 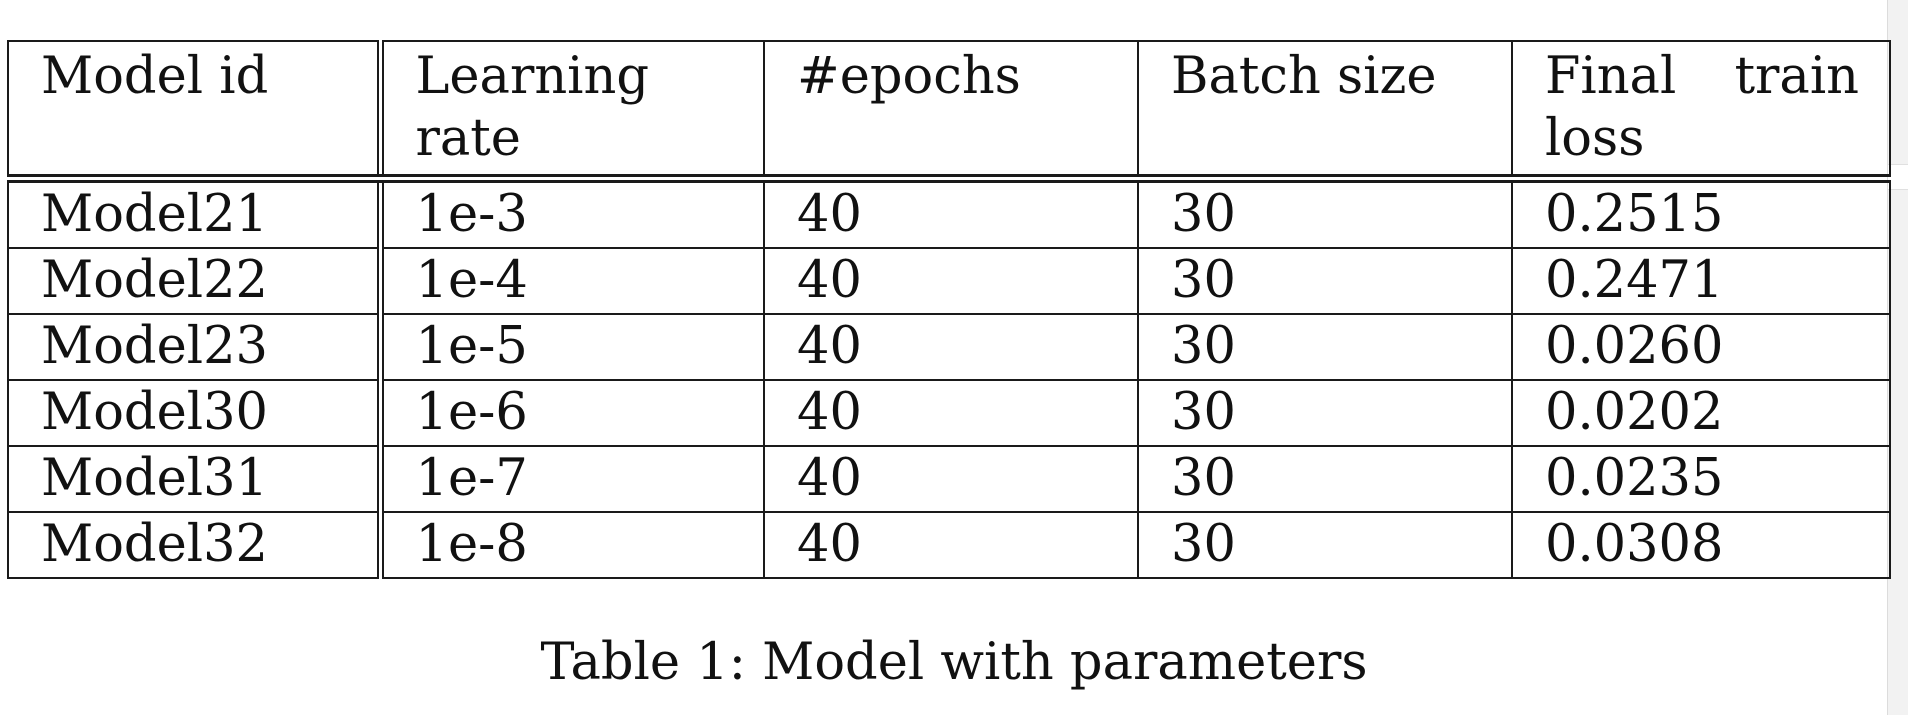 I want to click on header-loss-word: loss, so click(x=1595, y=138).